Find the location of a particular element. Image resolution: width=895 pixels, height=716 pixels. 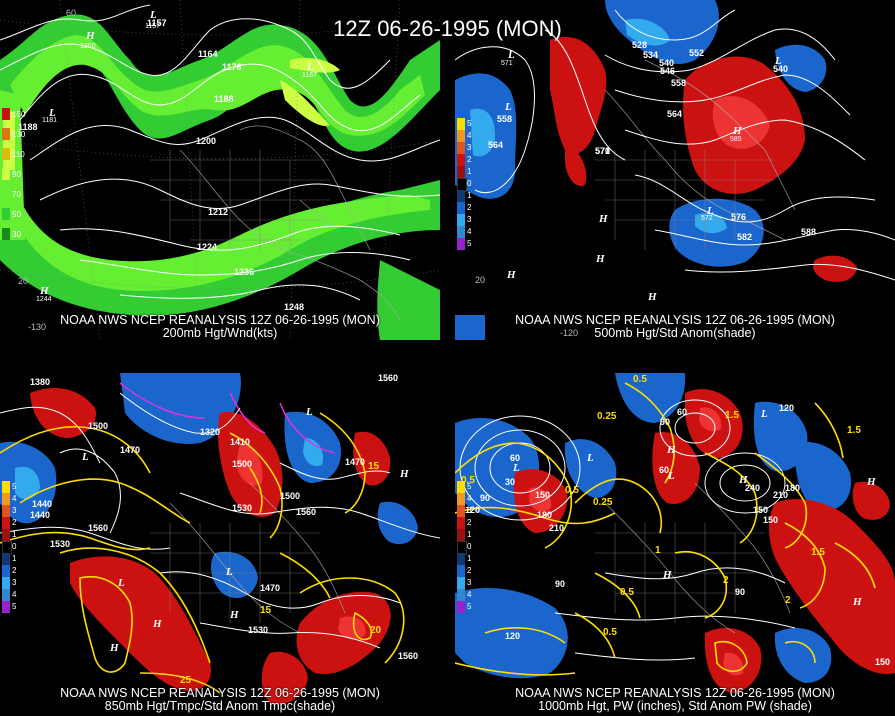

anom-pos-west is located at coordinates (578, 95).